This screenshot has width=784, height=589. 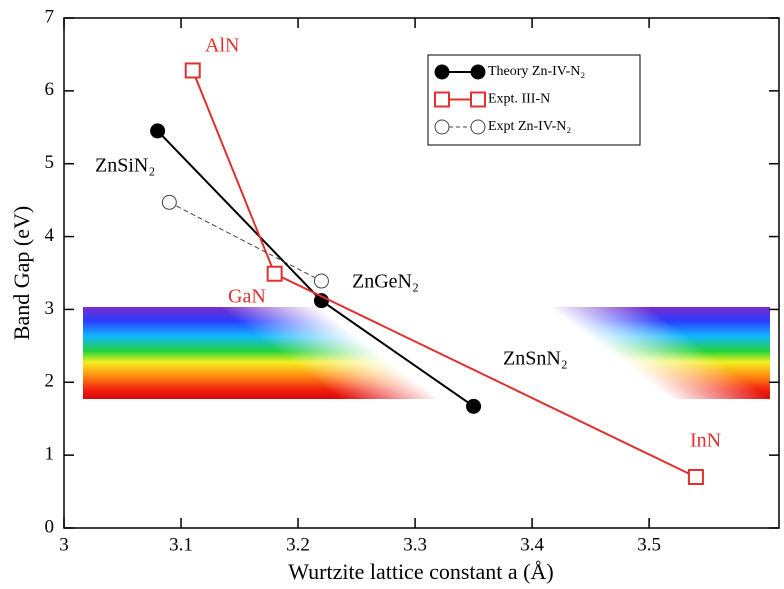 I want to click on y-axis-label: Band Gap (eV), so click(x=21, y=273).